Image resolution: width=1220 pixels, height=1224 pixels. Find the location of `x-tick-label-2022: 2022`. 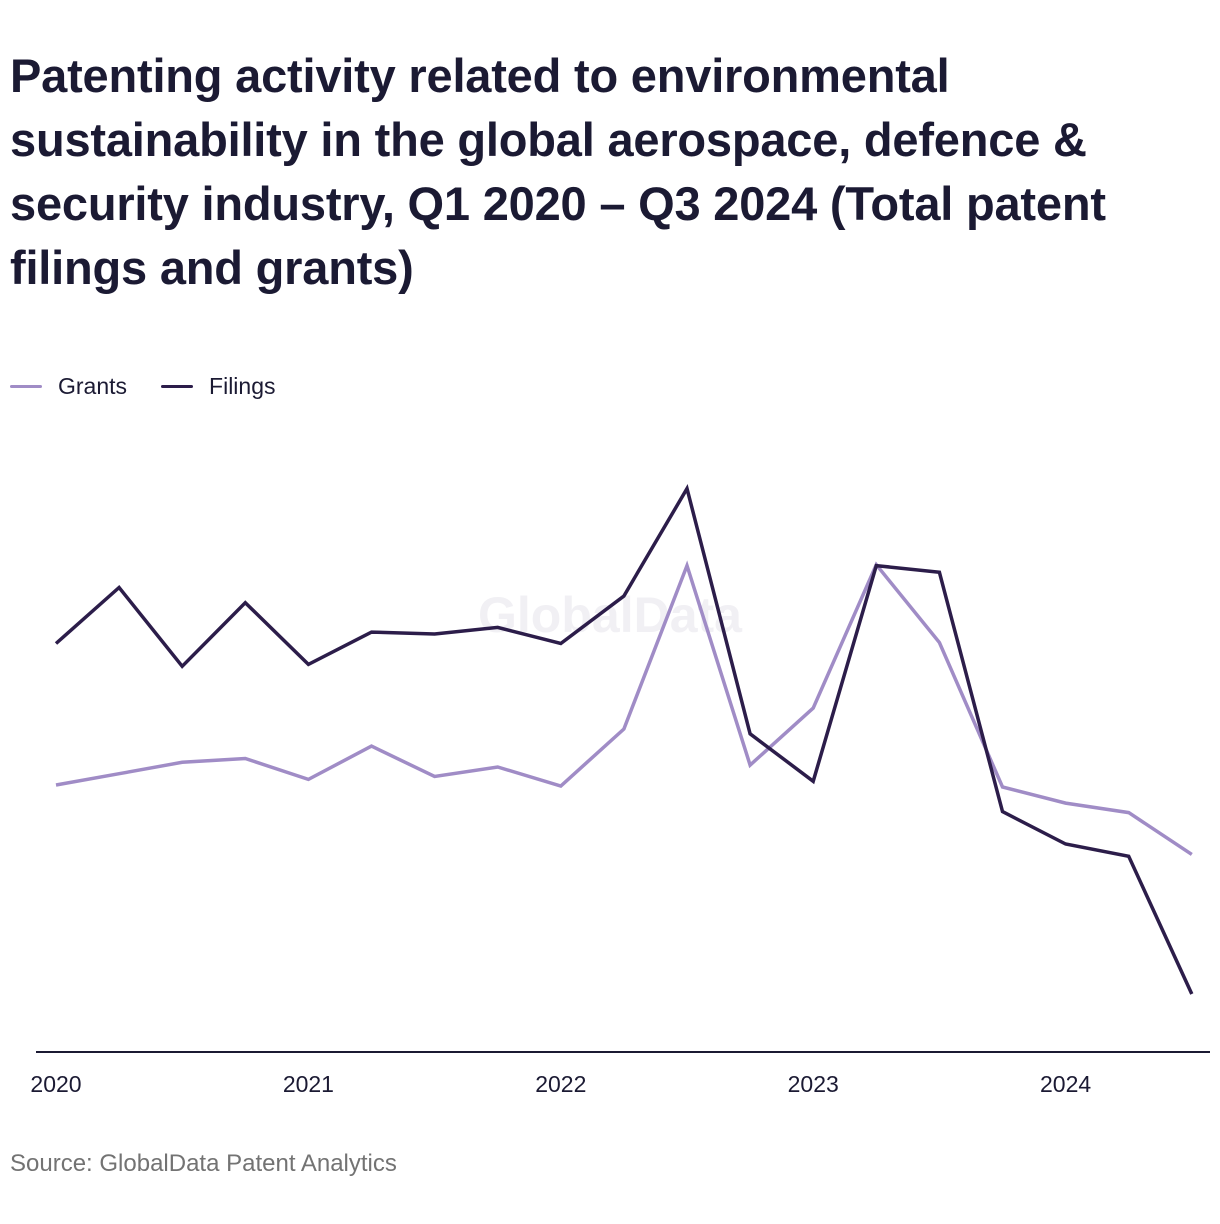

x-tick-label-2022: 2022 is located at coordinates (560, 1084).